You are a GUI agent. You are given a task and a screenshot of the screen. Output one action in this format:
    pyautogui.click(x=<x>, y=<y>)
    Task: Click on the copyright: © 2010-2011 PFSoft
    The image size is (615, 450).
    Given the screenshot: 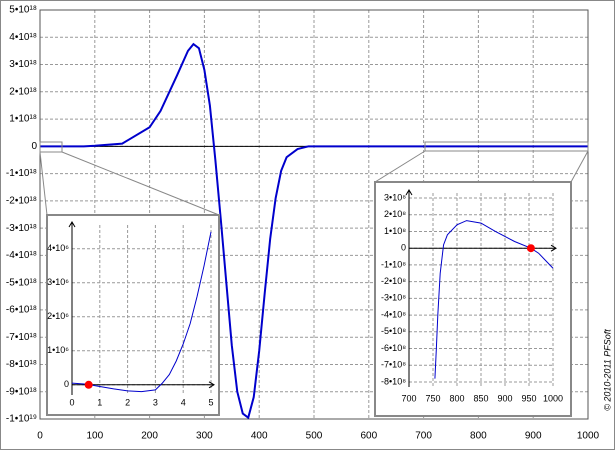 What is the action you would take?
    pyautogui.click(x=607, y=370)
    